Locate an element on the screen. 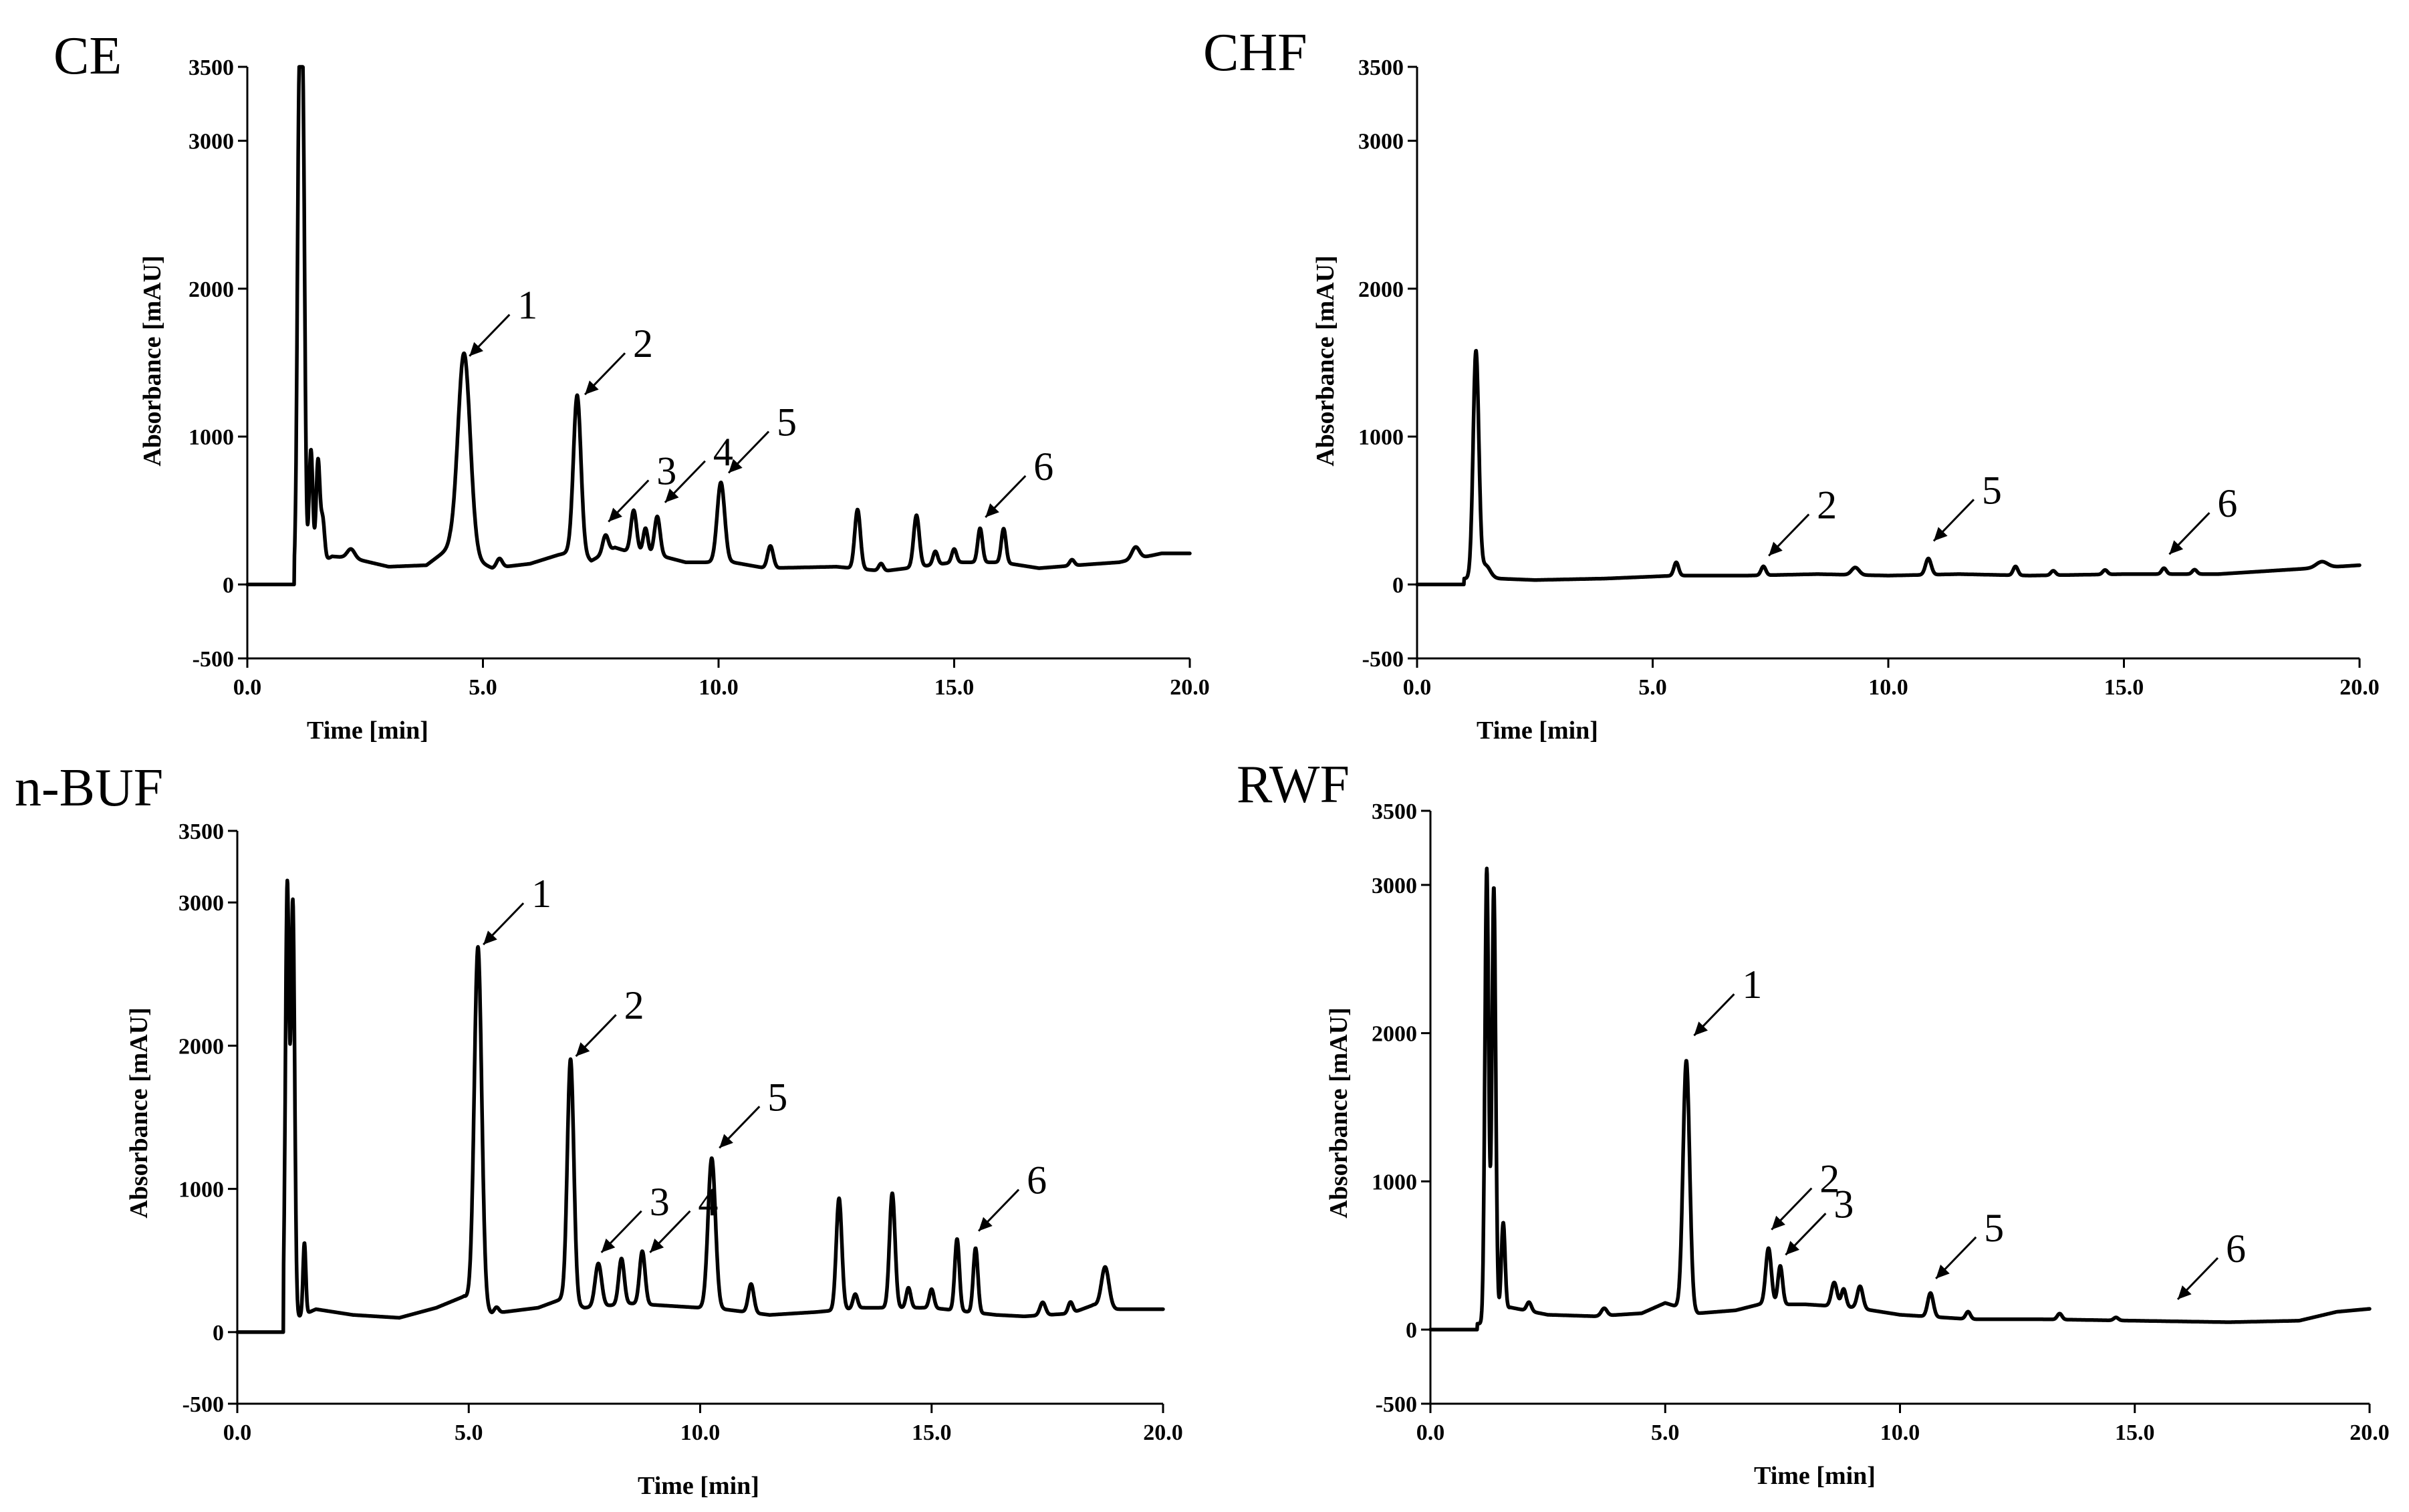 Image resolution: width=2409 pixels, height=1512 pixels. panel-label: CE is located at coordinates (87, 56).